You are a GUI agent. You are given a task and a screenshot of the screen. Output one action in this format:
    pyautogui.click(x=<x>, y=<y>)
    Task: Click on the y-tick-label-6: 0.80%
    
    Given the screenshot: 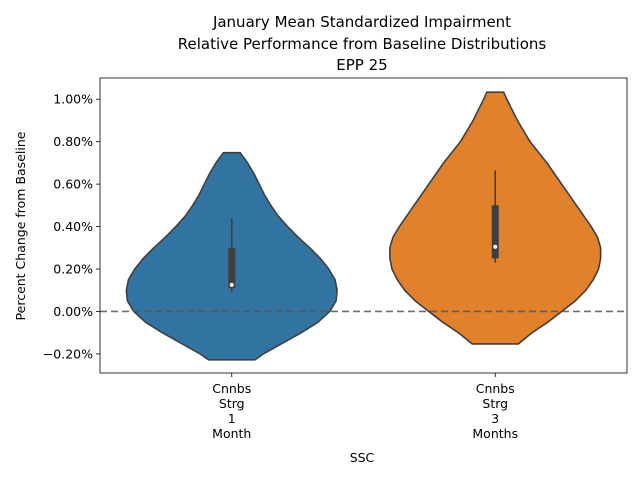 What is the action you would take?
    pyautogui.click(x=73, y=141)
    